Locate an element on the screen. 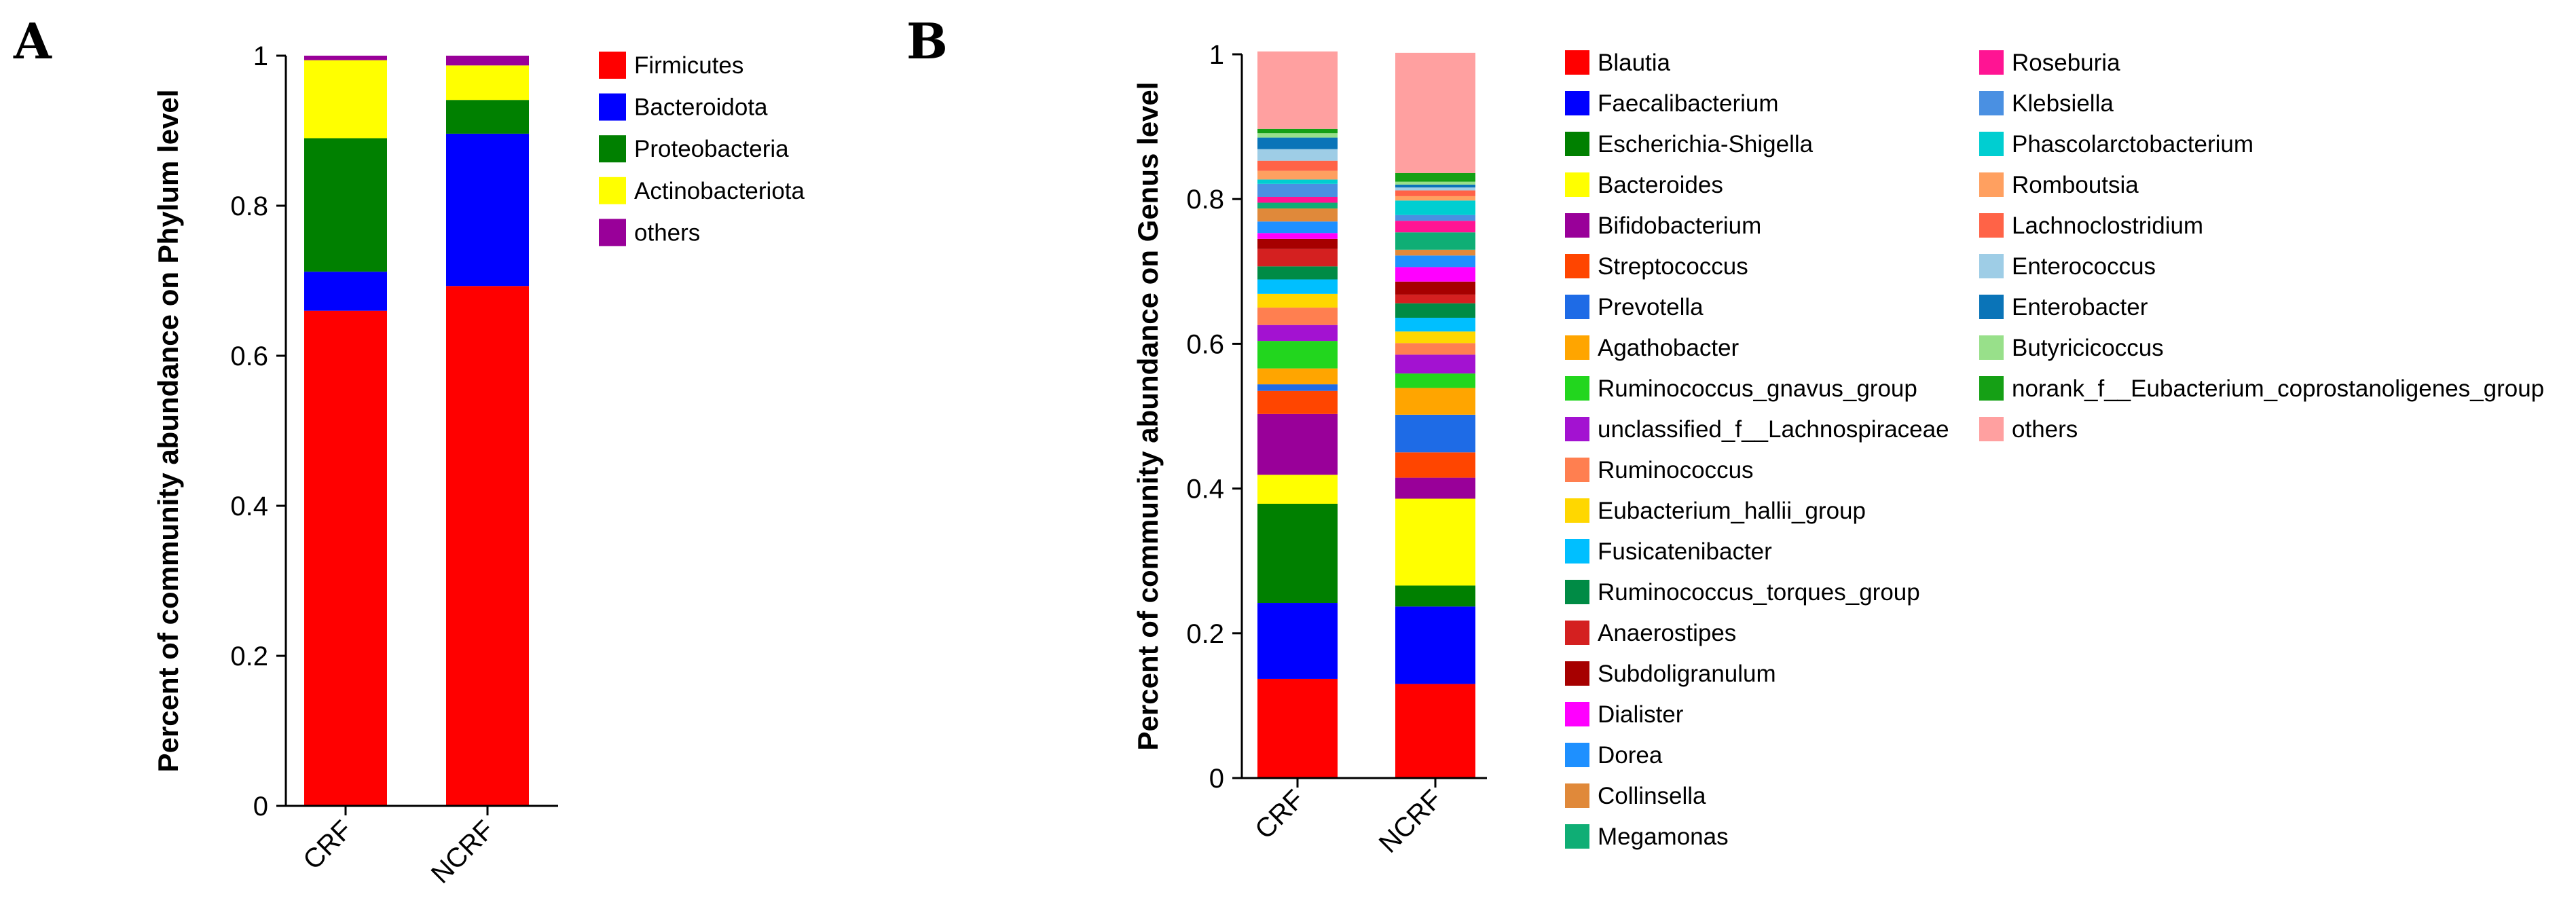 This screenshot has width=2576, height=905. legend-label-b-16: Dialister is located at coordinates (1641, 714).